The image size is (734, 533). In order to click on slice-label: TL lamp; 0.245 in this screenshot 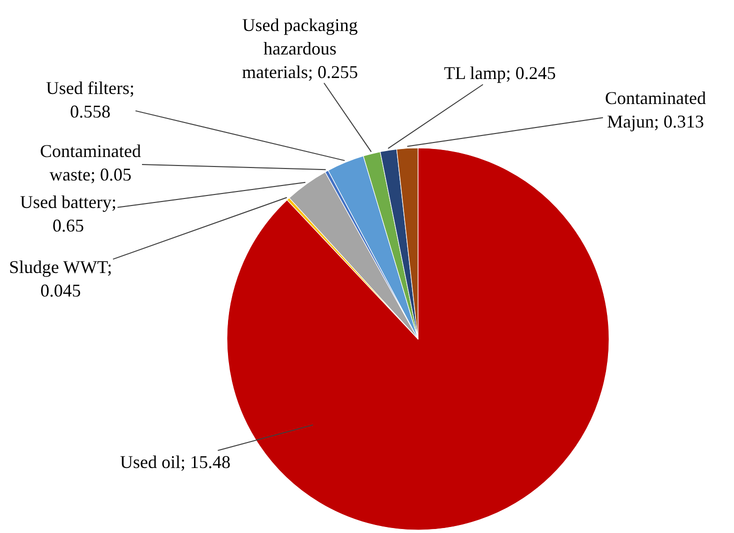, I will do `click(500, 73)`.